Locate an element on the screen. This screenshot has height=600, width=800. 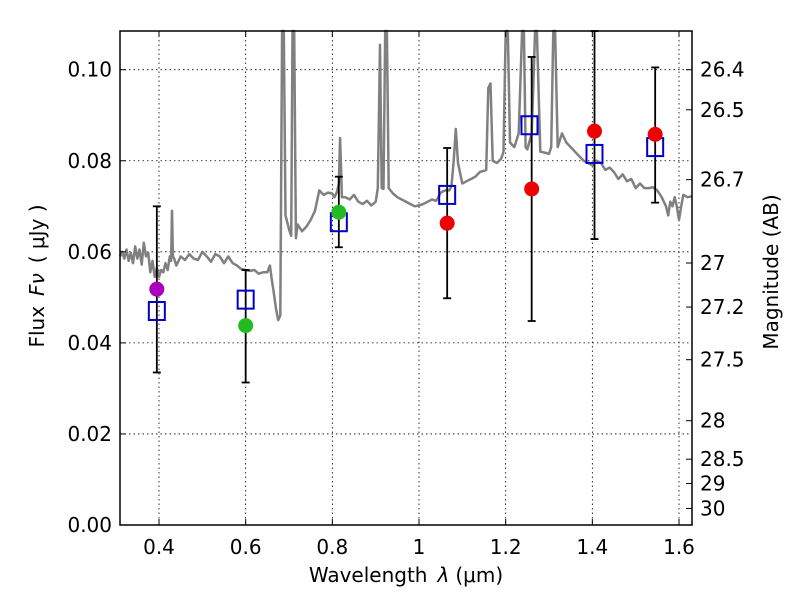
x-tick-label: 0.6 is located at coordinates (246, 547).